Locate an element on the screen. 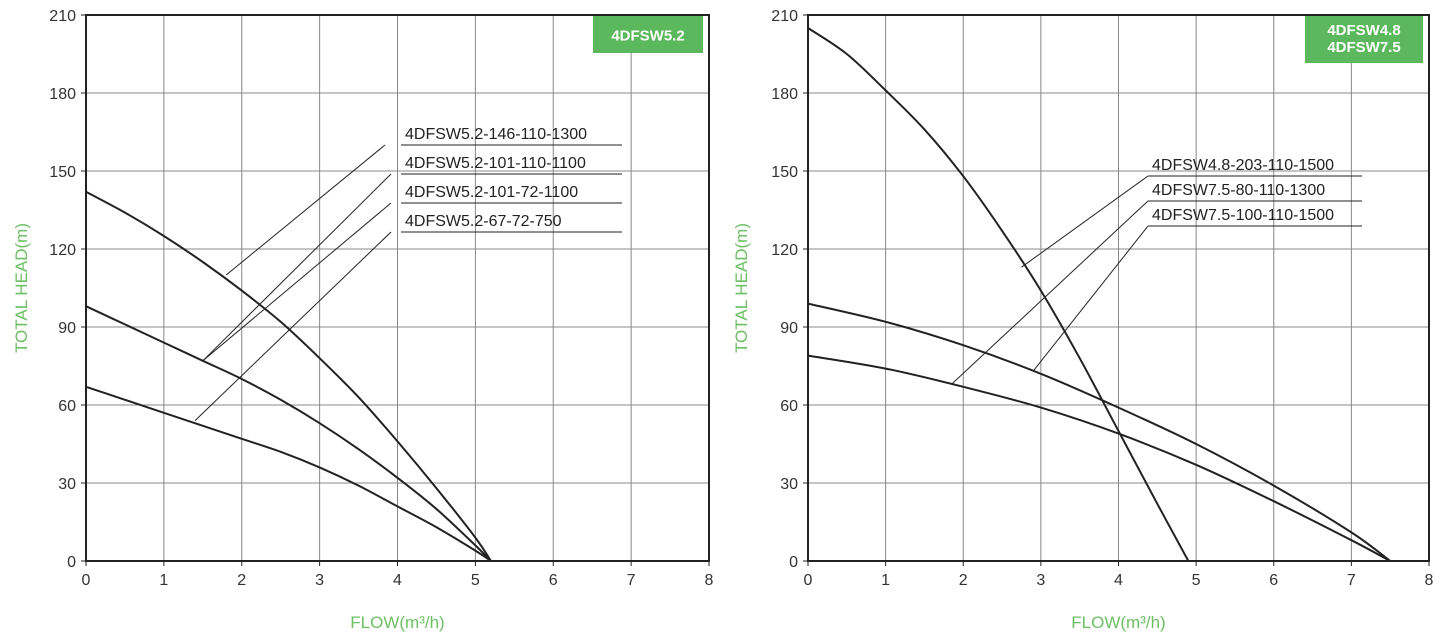 This screenshot has width=1455, height=637. model-badge-text: 4DFSW4.8 is located at coordinates (1363, 30).